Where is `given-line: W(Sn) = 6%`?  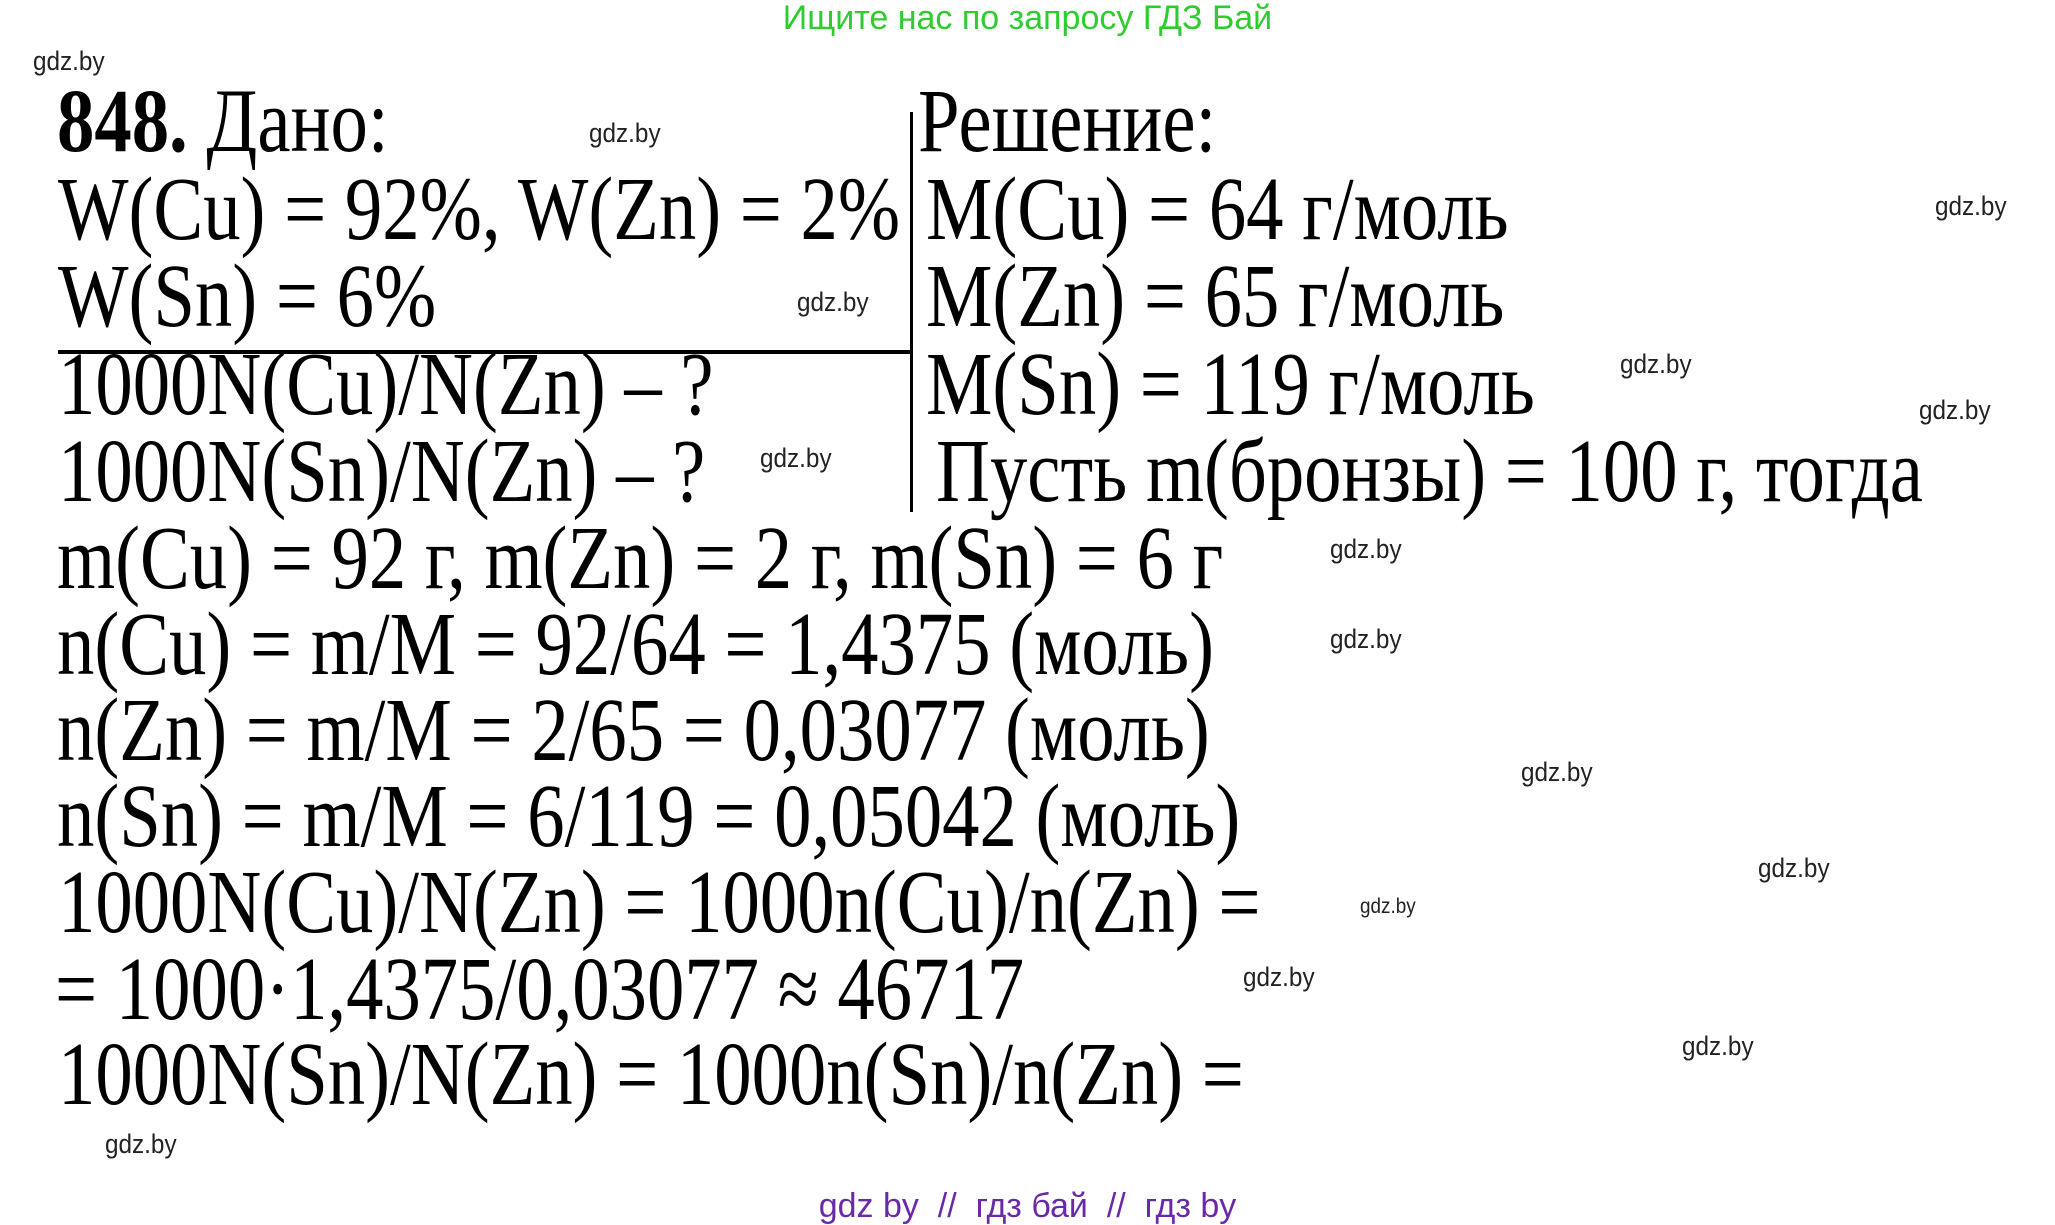
given-line: W(Sn) = 6% is located at coordinates (247, 296).